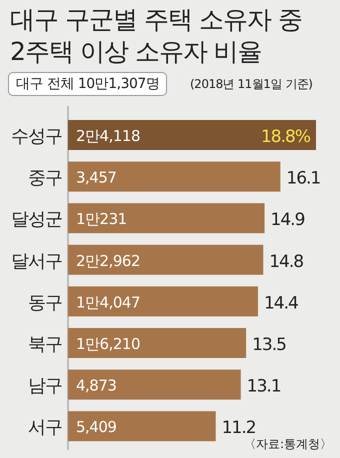 The image size is (340, 458). Describe the element at coordinates (96, 177) in the screenshot. I see `annotation: 3,457` at that location.